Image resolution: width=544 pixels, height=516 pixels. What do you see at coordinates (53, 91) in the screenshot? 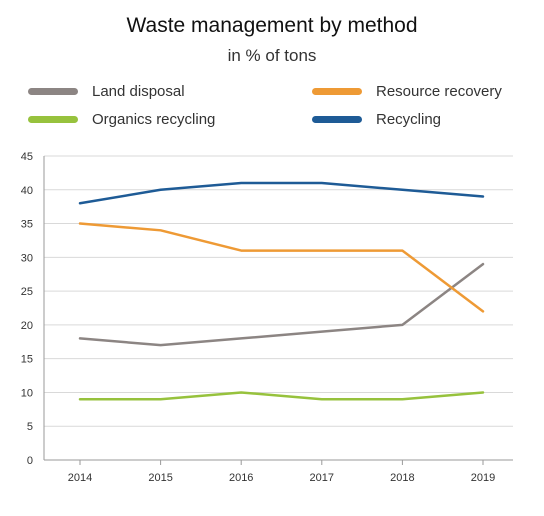
I see `legend-swatch-land-disposal` at bounding box center [53, 91].